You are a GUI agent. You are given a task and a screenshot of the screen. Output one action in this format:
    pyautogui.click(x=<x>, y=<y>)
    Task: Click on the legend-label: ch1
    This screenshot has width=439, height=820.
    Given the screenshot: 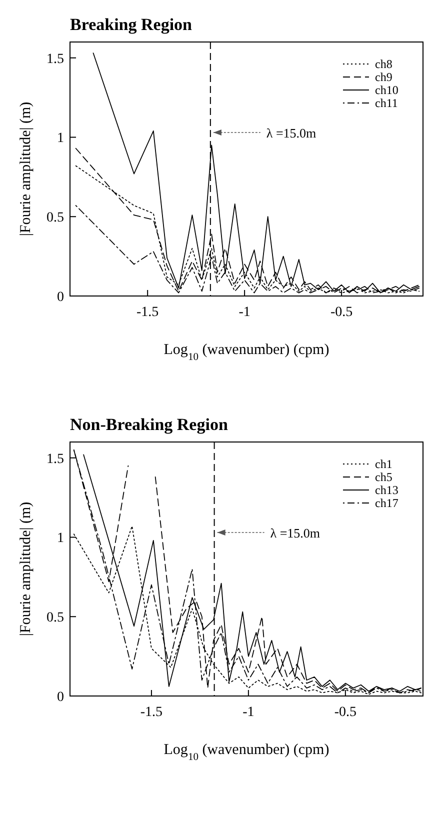 What is the action you would take?
    pyautogui.click(x=383, y=464)
    